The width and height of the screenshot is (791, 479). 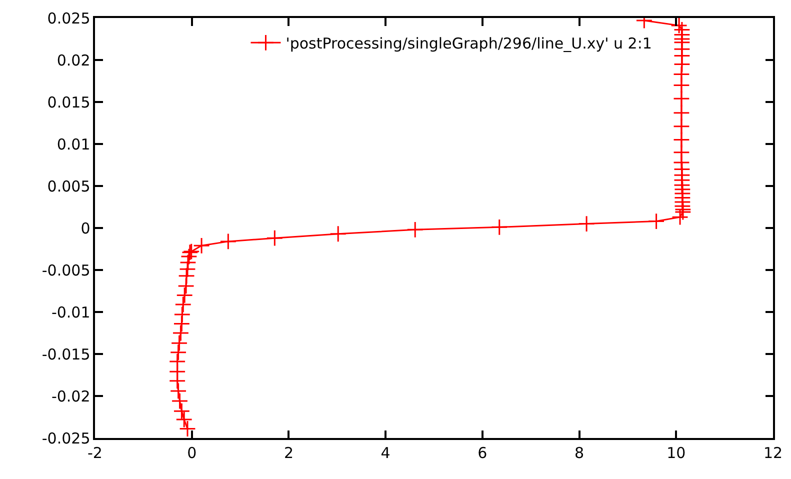 I want to click on x-tick-label: 0, so click(x=192, y=453).